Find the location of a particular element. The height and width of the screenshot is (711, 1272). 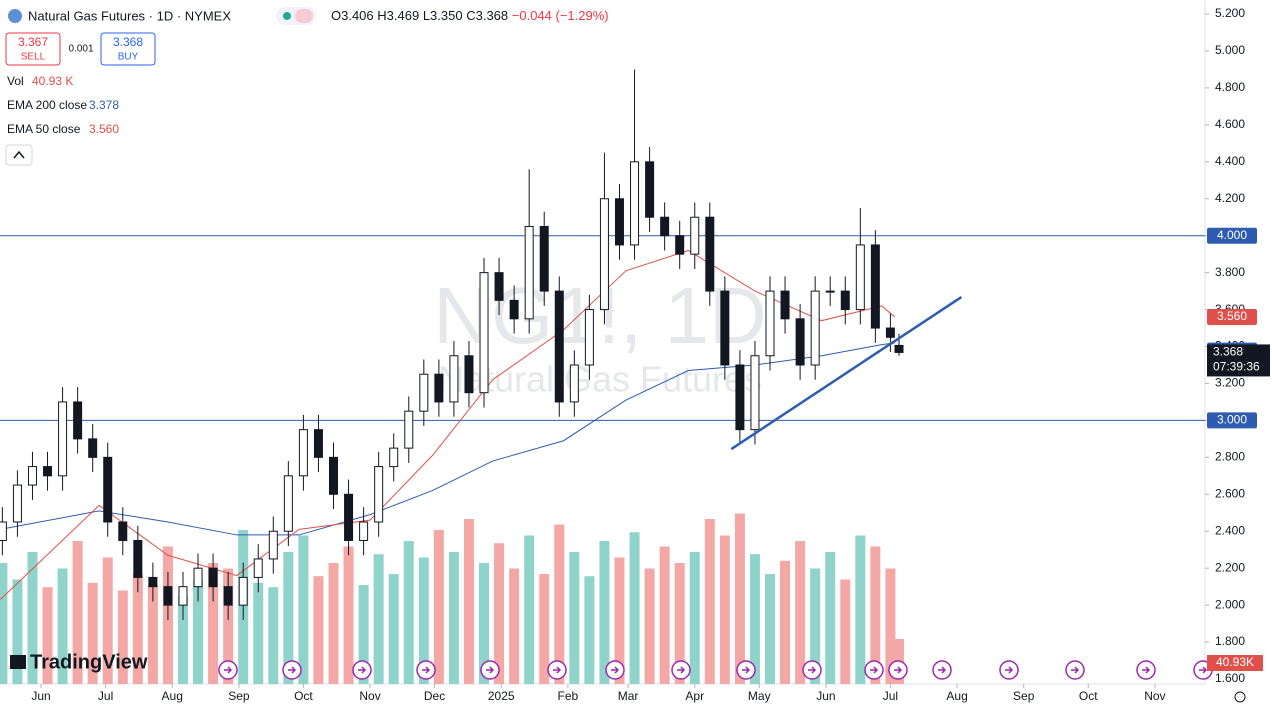

y-tick-label: 4.600 is located at coordinates (1230, 124).